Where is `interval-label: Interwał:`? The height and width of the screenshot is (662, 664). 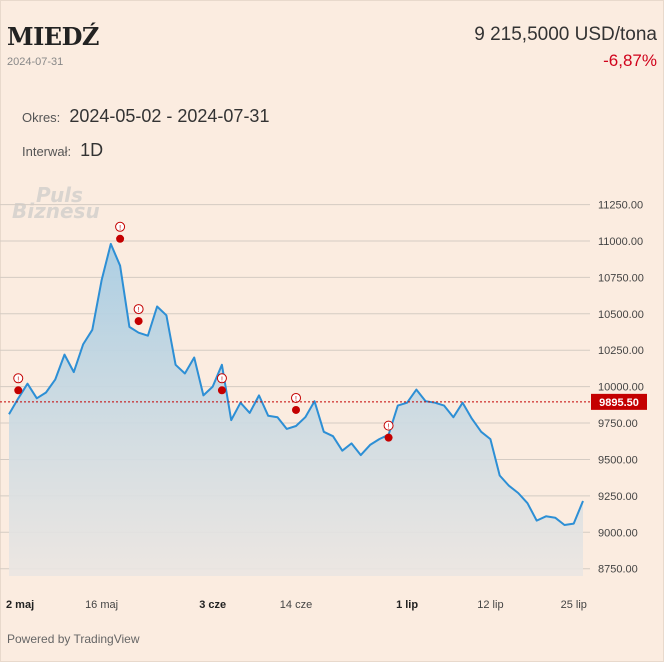
interval-label: Interwał: is located at coordinates (47, 151).